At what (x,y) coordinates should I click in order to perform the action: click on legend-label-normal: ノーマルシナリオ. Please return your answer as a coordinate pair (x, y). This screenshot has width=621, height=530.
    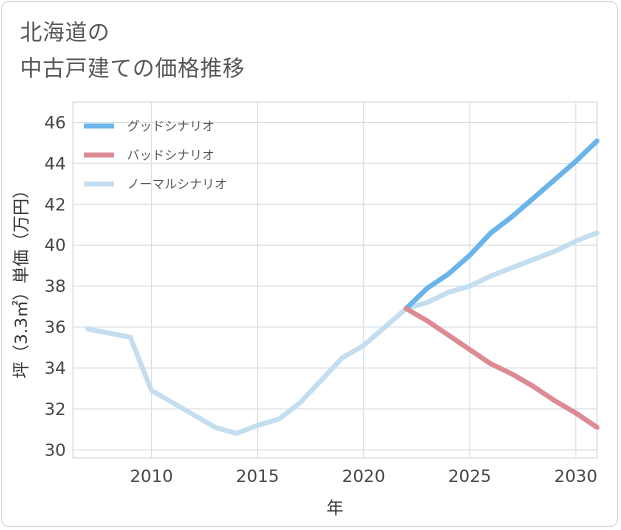
    Looking at the image, I should click on (177, 184).